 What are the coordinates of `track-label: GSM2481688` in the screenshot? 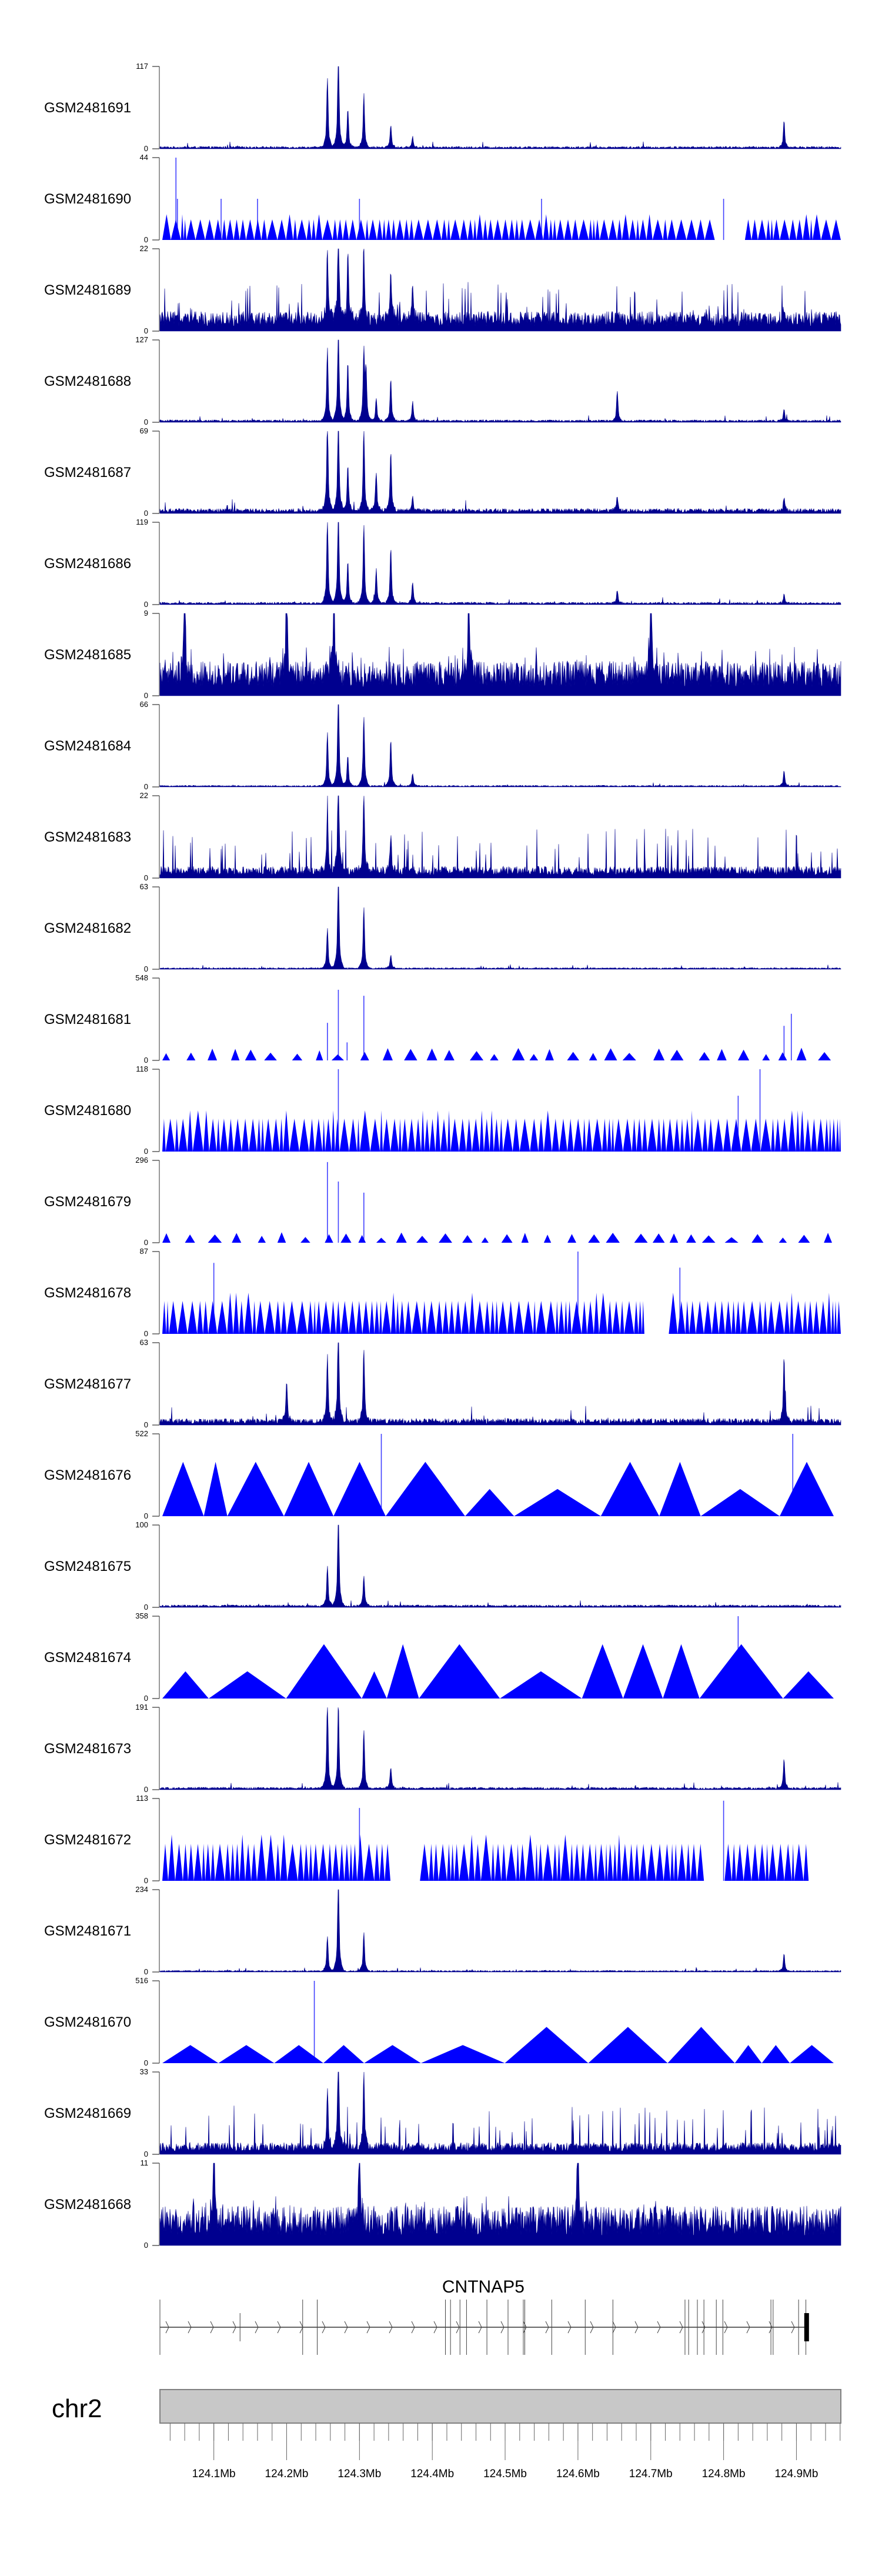 It's located at (87, 381).